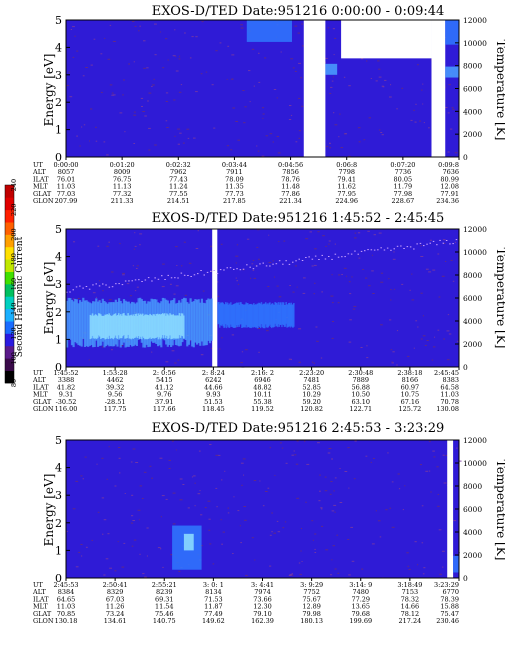  Describe the element at coordinates (58, 284) in the screenshot. I see `y-tick-label: 3` at that location.